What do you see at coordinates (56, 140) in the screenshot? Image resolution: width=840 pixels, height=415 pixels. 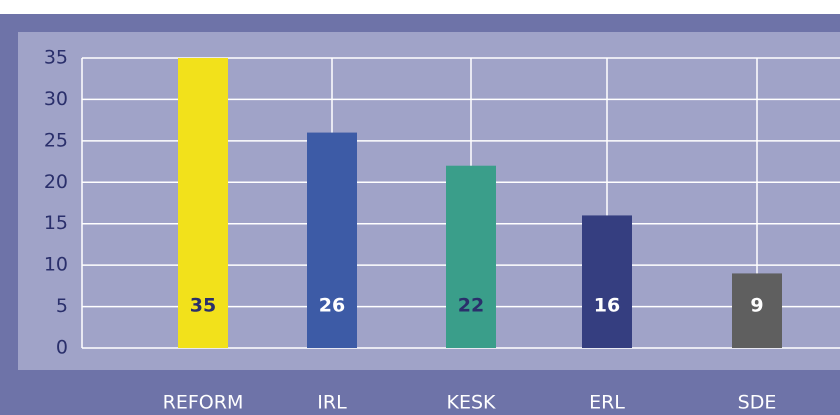 I see `y-tick-label: 25` at bounding box center [56, 140].